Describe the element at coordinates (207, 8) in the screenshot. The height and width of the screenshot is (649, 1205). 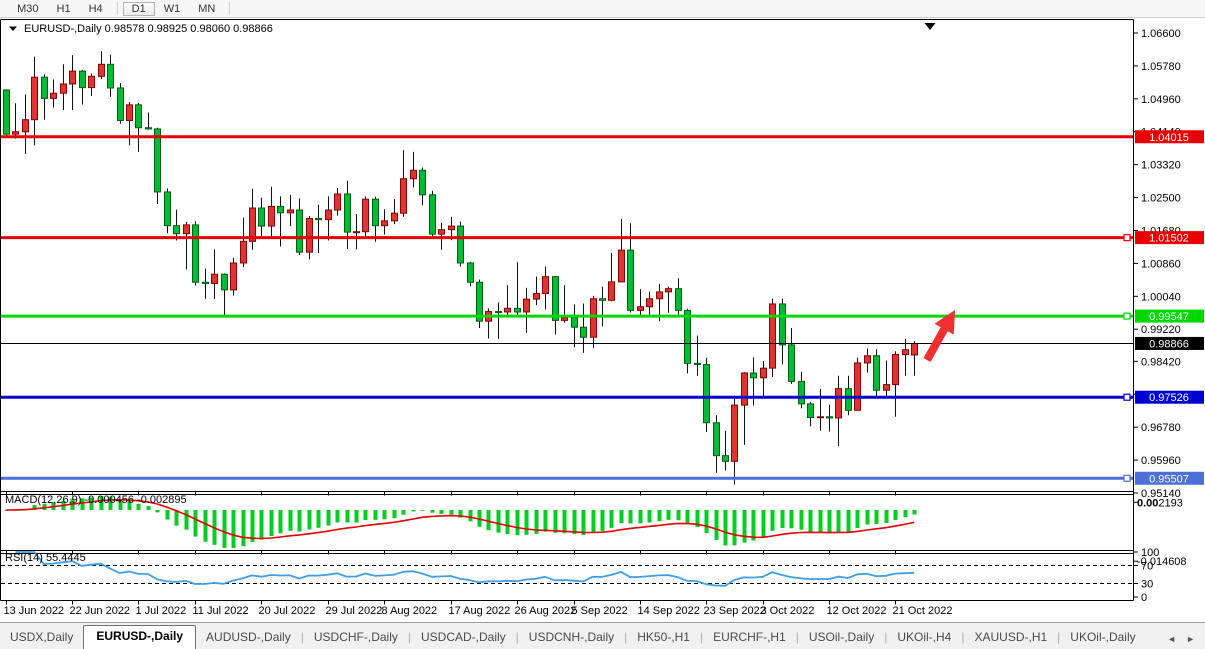
I see `timeframe-button-mn: MN` at that location.